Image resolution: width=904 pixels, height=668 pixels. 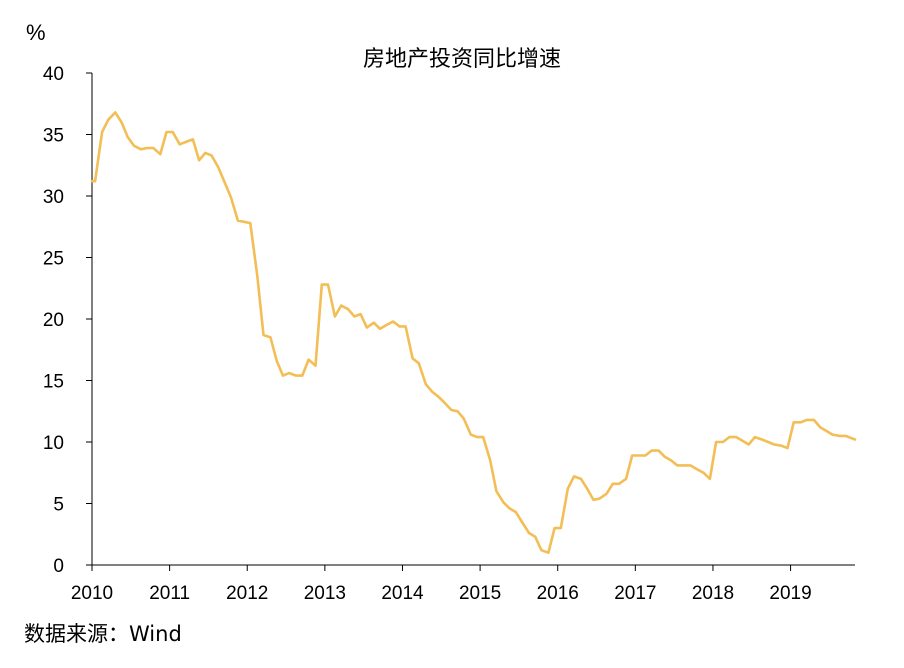 What do you see at coordinates (247, 593) in the screenshot?
I see `x-tick-label: 2012` at bounding box center [247, 593].